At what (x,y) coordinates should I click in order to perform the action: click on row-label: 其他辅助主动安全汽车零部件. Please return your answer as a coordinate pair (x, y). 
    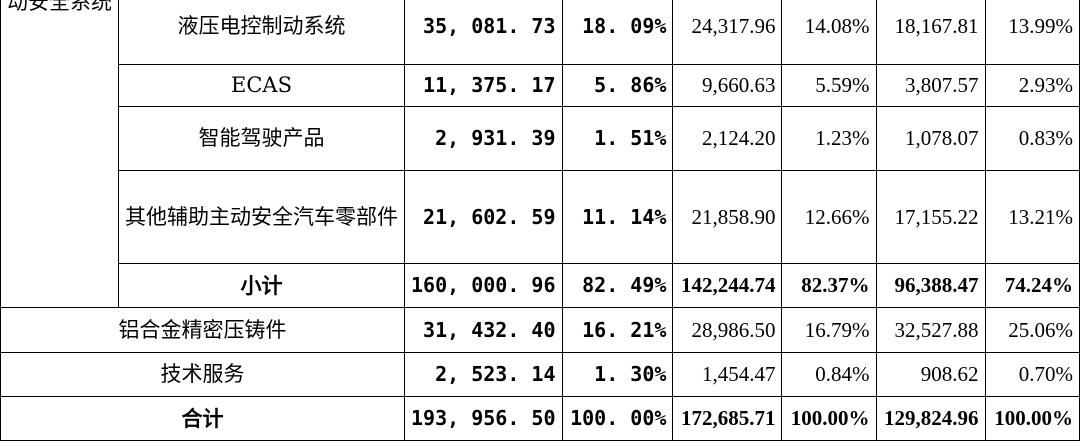
    Looking at the image, I should click on (261, 217).